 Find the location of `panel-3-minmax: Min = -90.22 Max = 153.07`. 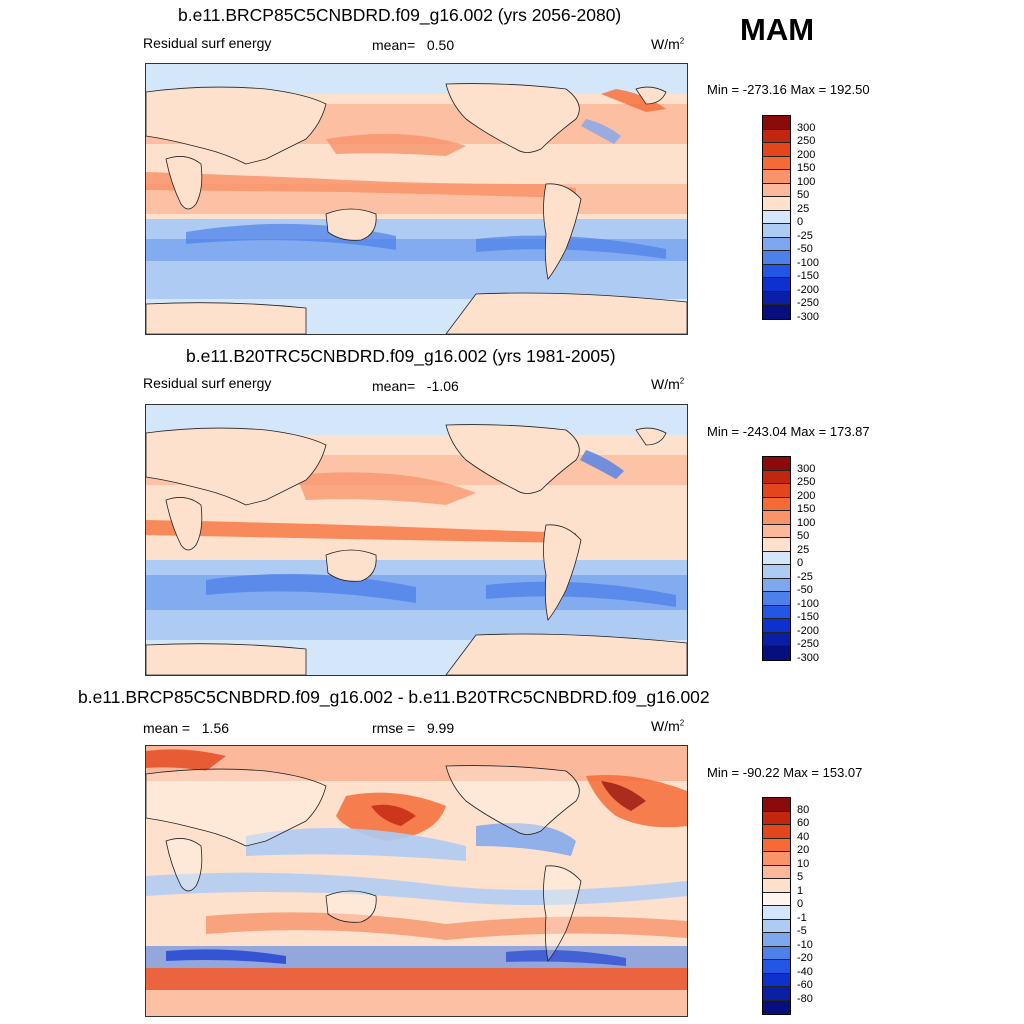

panel-3-minmax: Min = -90.22 Max = 153.07 is located at coordinates (785, 772).